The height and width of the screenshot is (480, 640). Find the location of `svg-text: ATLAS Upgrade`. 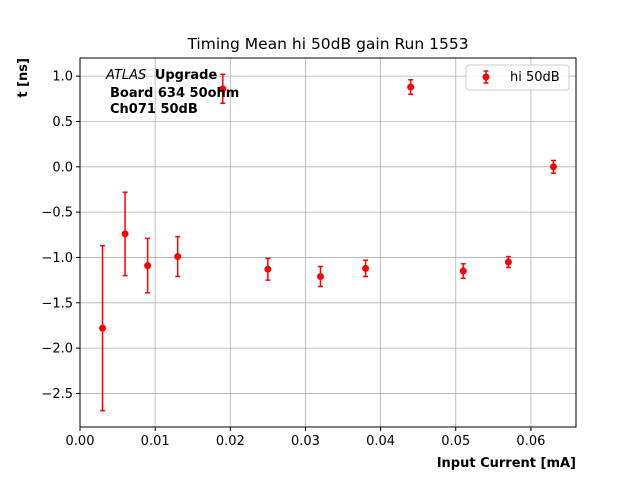

svg-text: ATLAS Upgrade is located at coordinates (161, 75).